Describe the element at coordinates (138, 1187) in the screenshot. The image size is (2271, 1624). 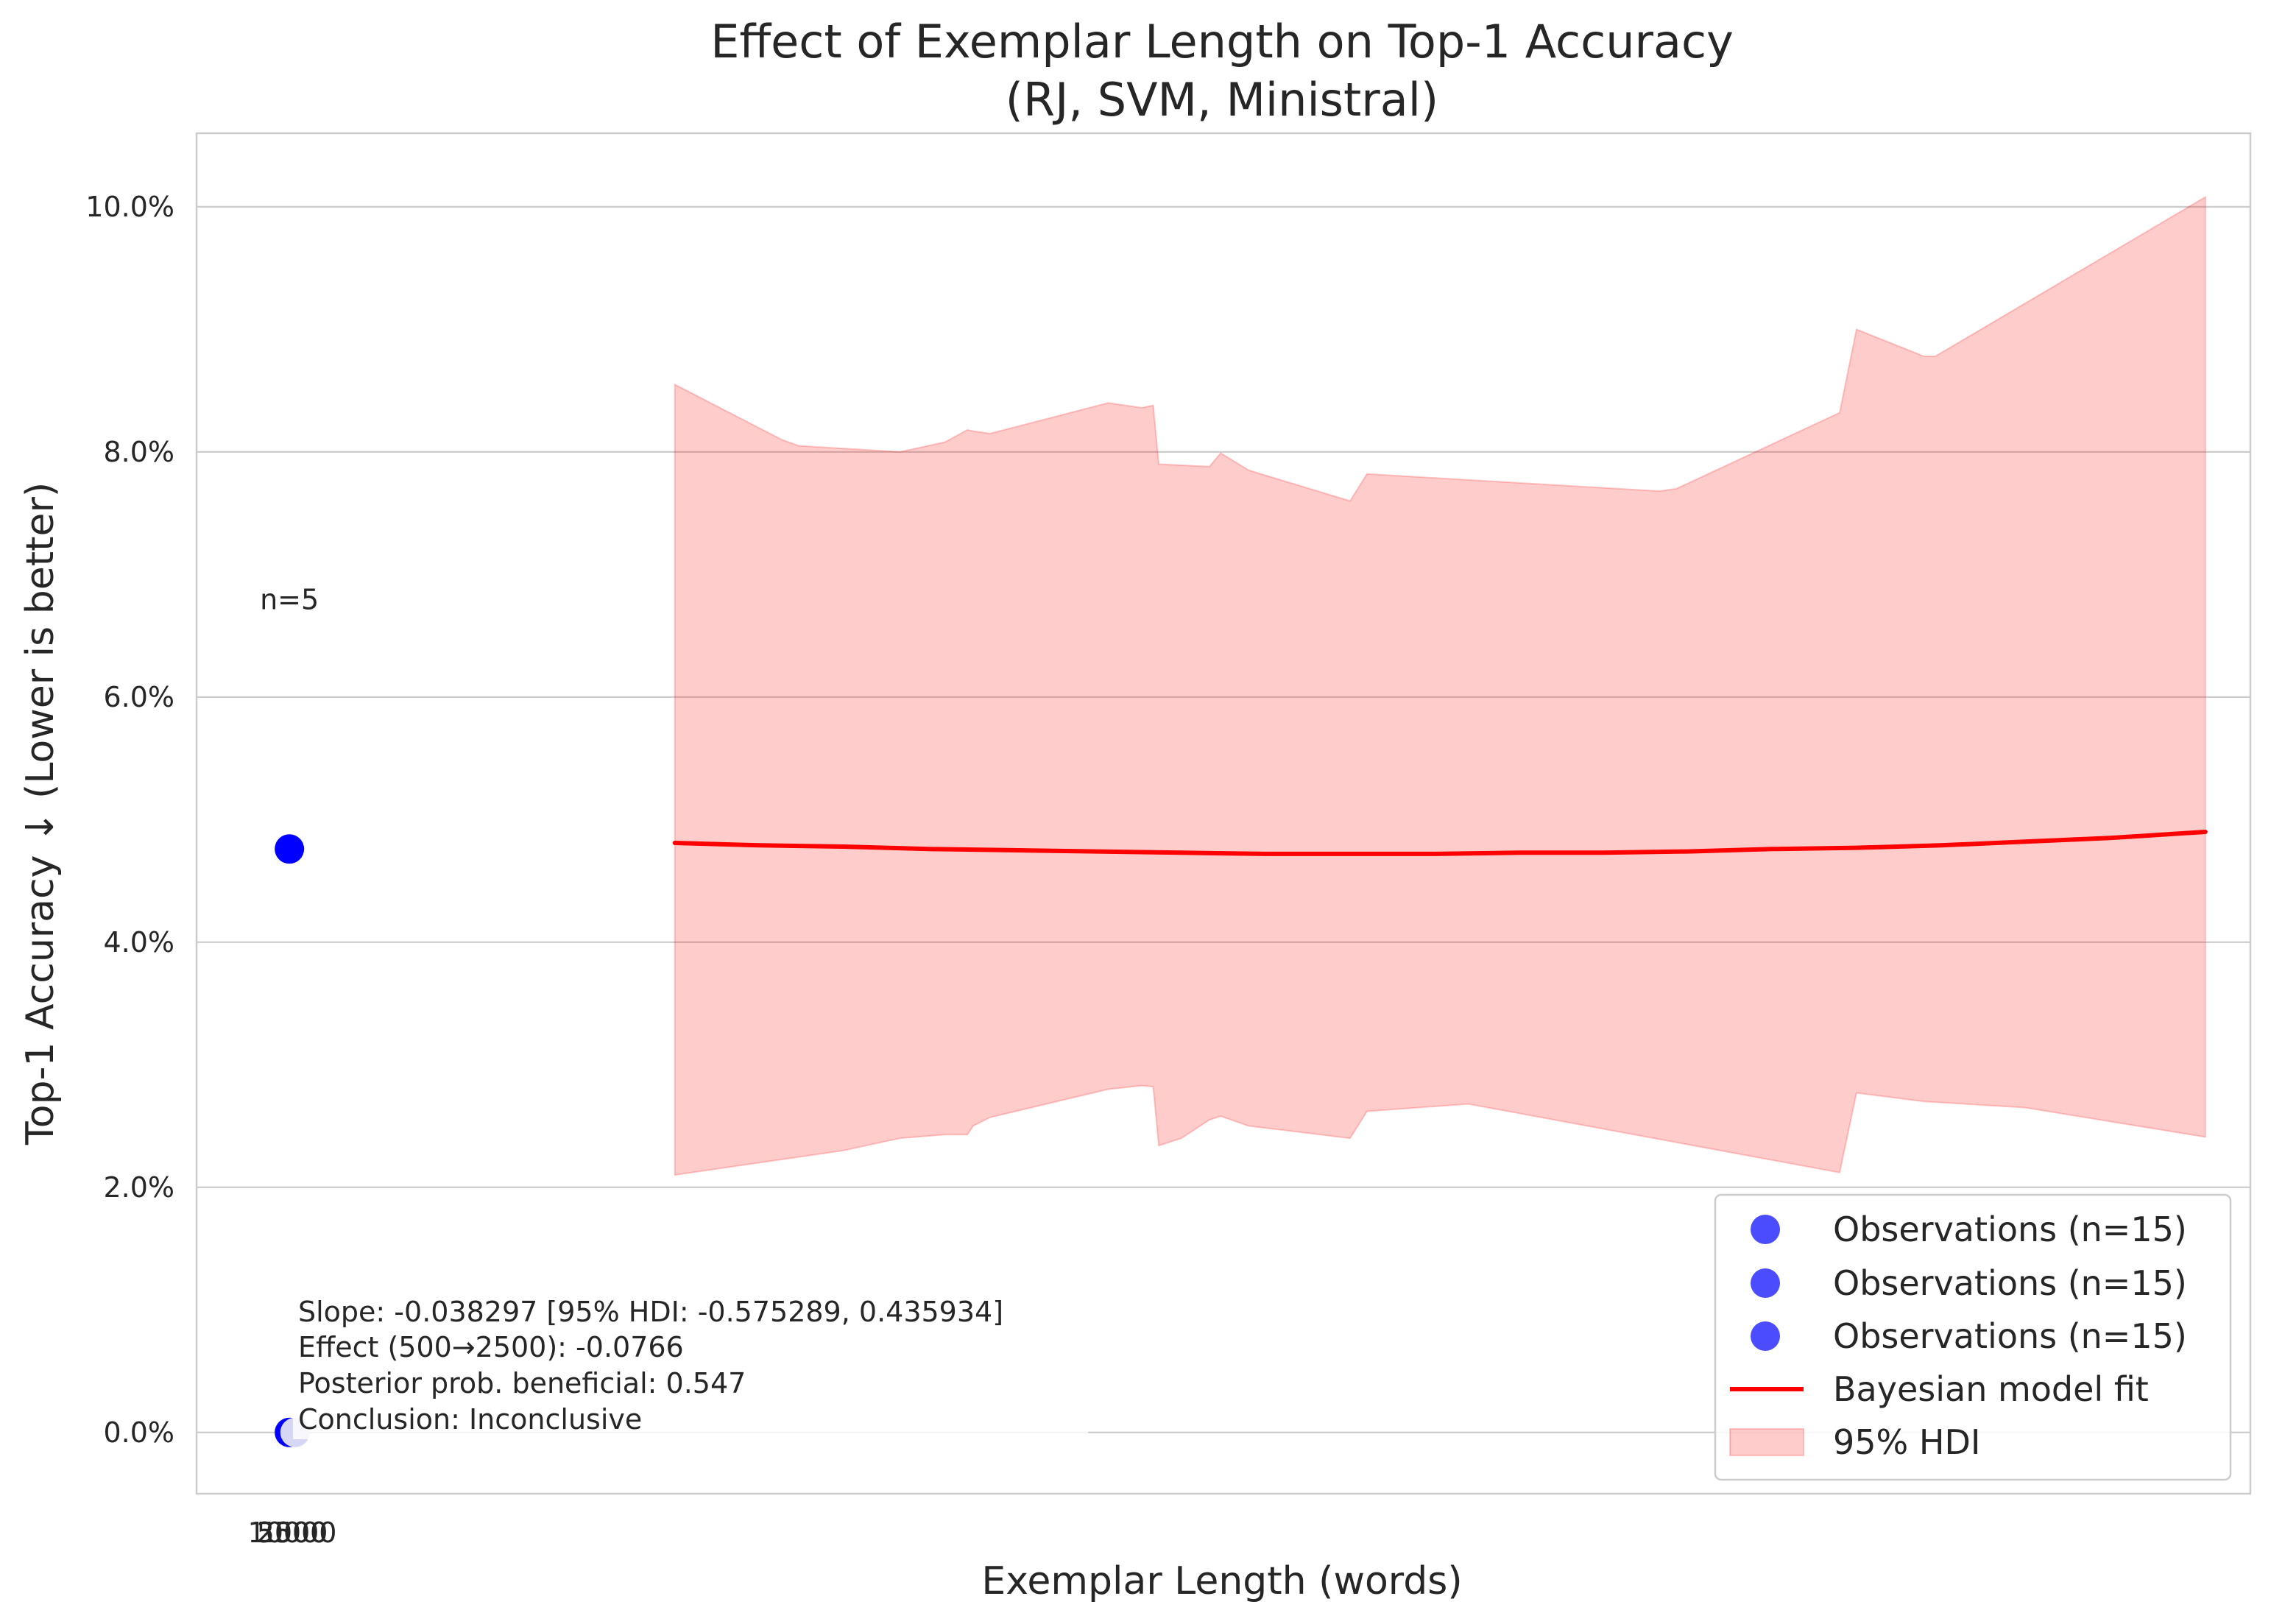
I see `y-tick-label: 2.0%` at that location.